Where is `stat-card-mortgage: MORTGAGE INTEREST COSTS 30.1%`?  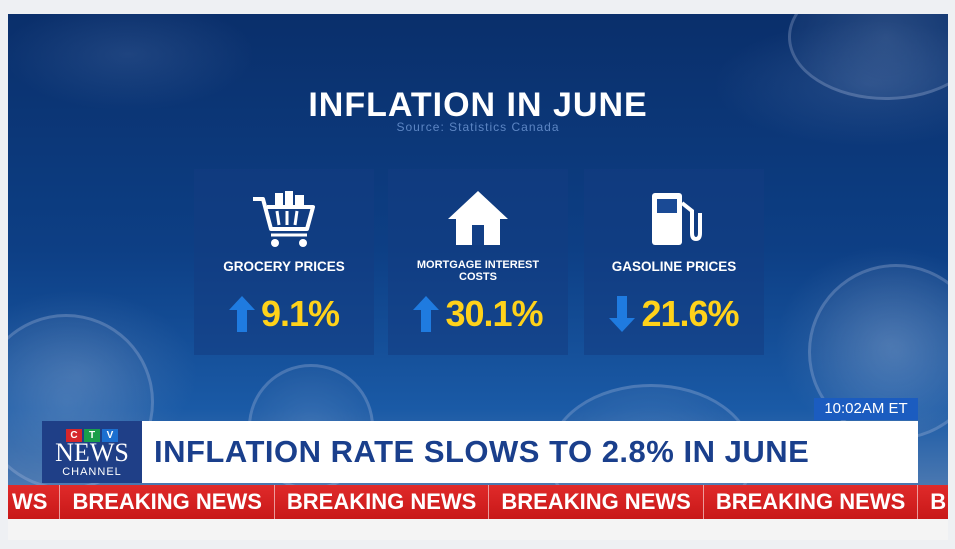
stat-card-mortgage: MORTGAGE INTEREST COSTS 30.1% is located at coordinates (478, 262).